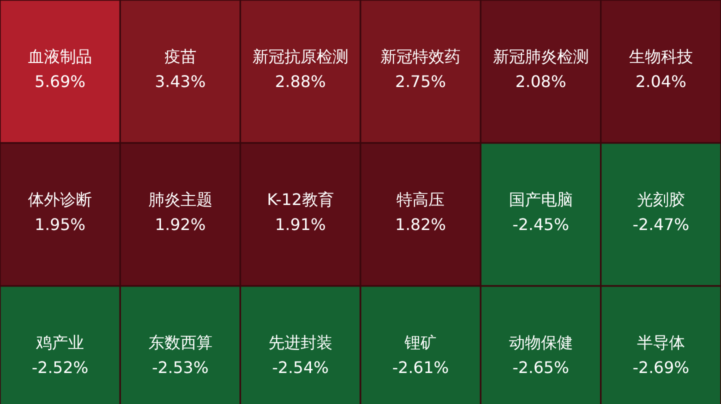 The image size is (721, 404). What do you see at coordinates (540, 199) in the screenshot?
I see `category-label: 国产电脑` at bounding box center [540, 199].